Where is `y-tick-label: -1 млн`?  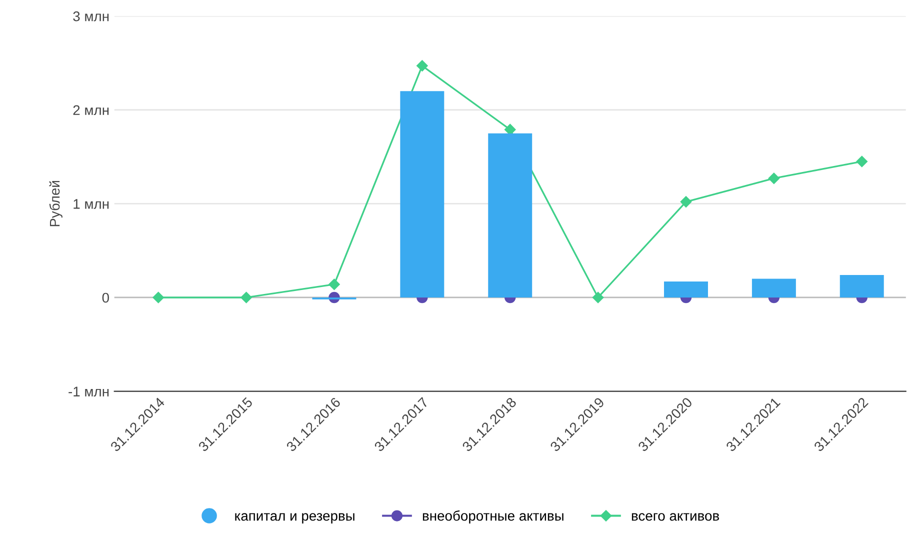 y-tick-label: -1 млн is located at coordinates (88, 391).